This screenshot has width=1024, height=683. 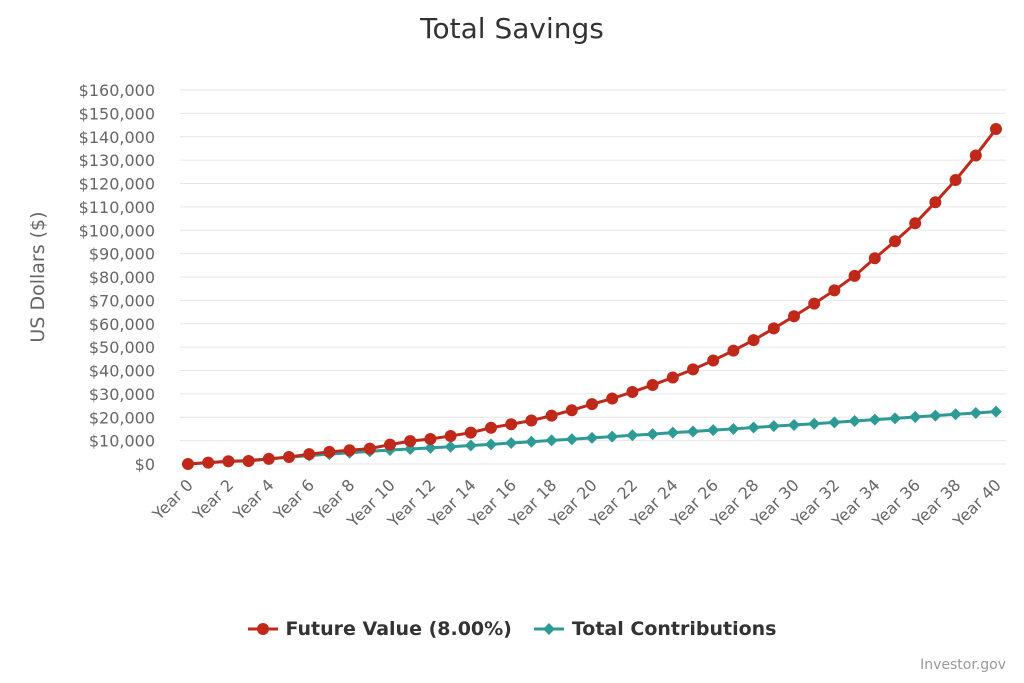 I want to click on credit-link: Investor.gov, so click(x=963, y=665).